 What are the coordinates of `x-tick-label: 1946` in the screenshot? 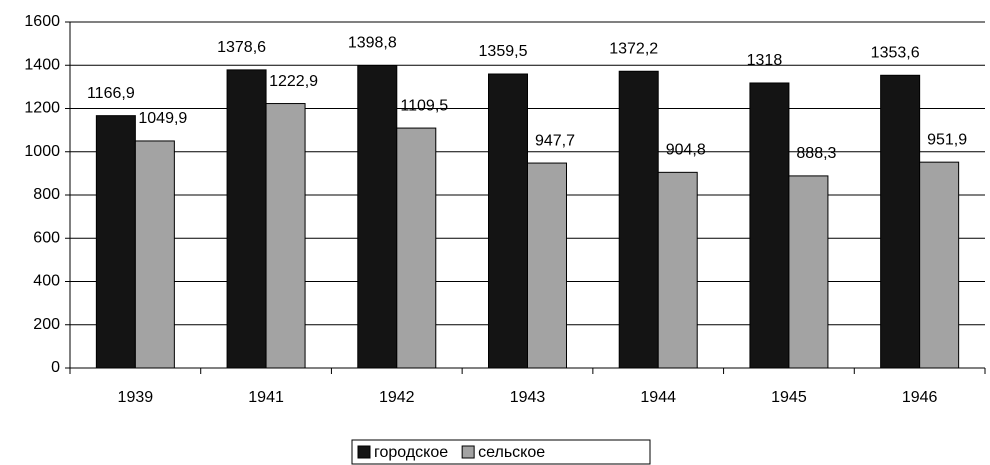 It's located at (920, 397).